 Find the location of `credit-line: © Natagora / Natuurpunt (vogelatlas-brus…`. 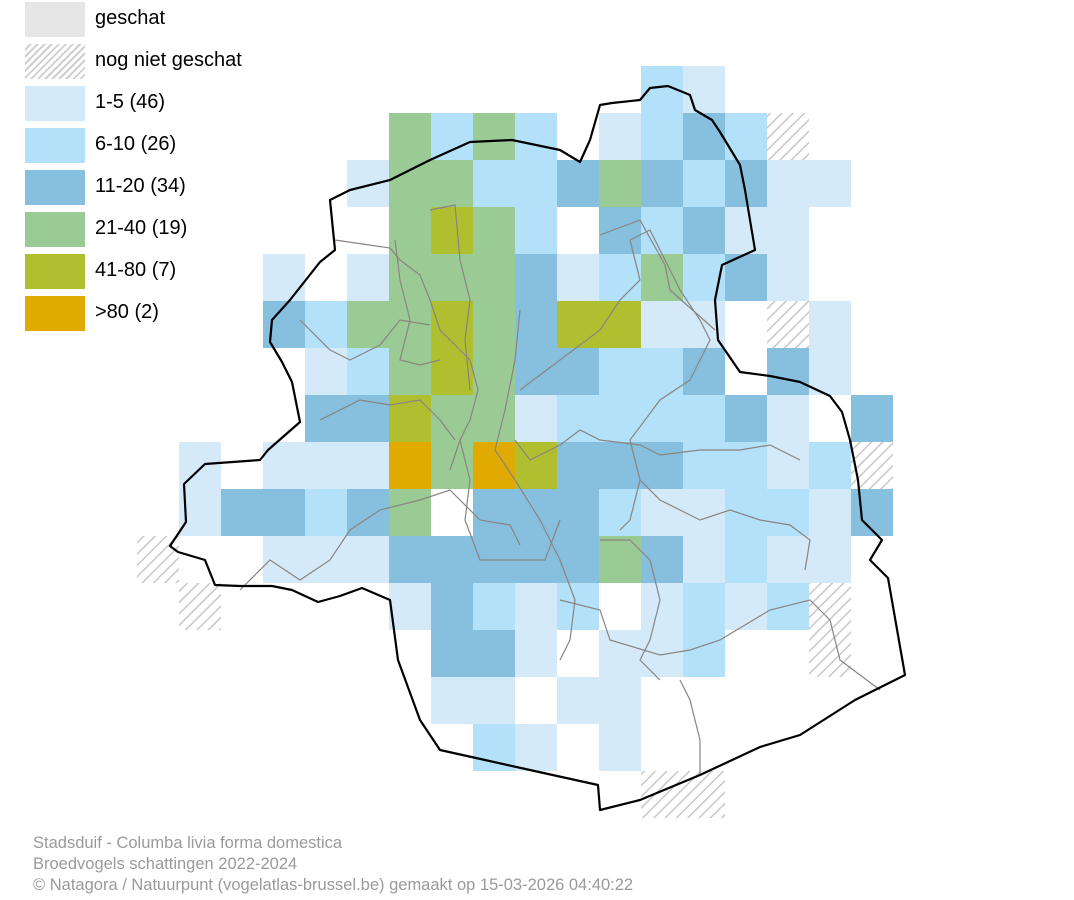

credit-line: © Natagora / Natuurpunt (vogelatlas-brus… is located at coordinates (333, 885).